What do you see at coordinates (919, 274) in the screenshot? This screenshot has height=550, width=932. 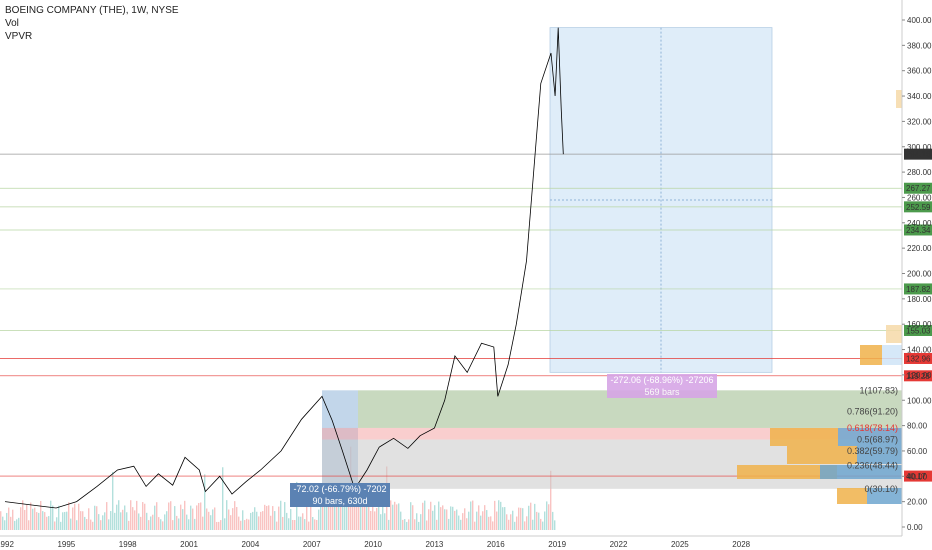 I see `price-axis-label: 200.00` at bounding box center [919, 274].